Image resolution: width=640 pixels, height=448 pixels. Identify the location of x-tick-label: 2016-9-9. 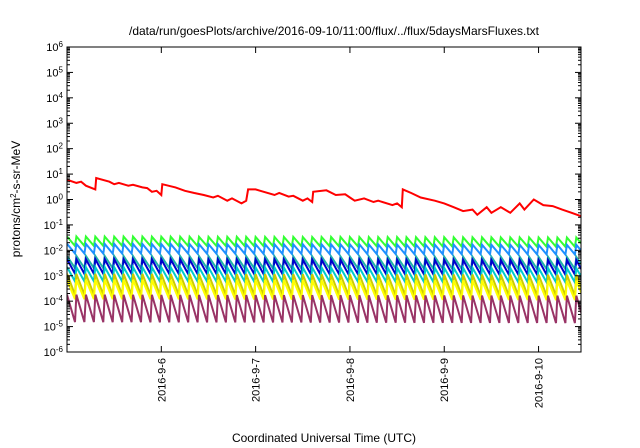
(445, 380).